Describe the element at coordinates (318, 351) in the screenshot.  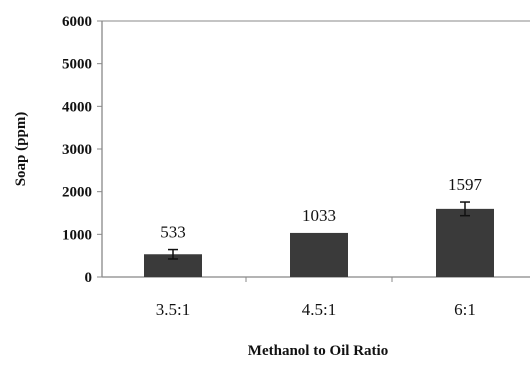
I see `x-axis-title: Methanol to Oil Ratio` at that location.